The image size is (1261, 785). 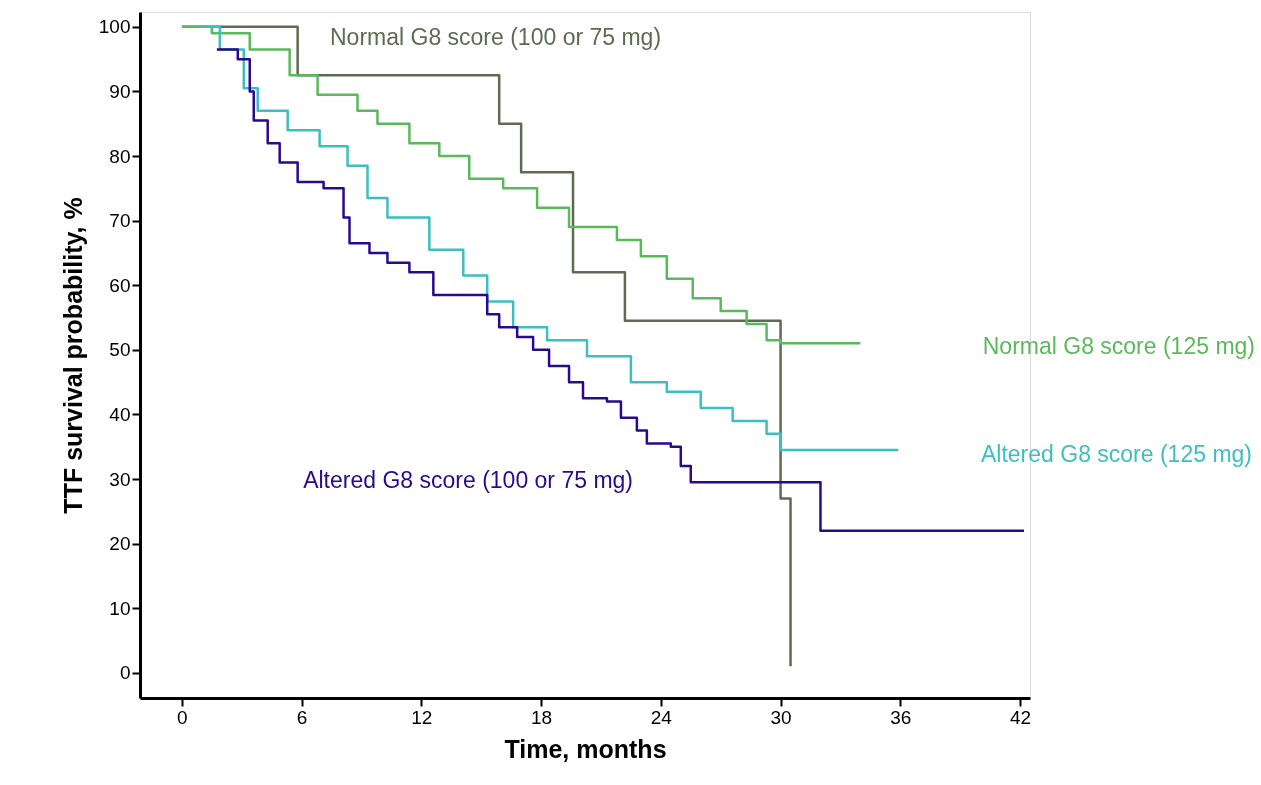 What do you see at coordinates (72, 355) in the screenshot?
I see `y-axis-title: TTF survival probability, %` at bounding box center [72, 355].